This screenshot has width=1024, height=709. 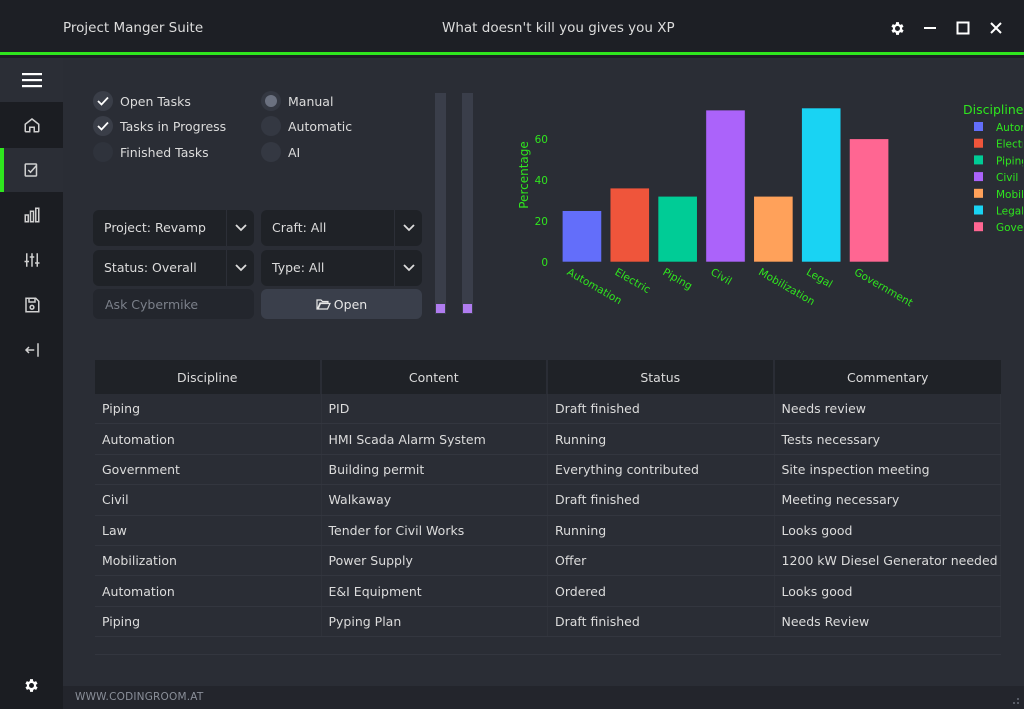 I want to click on checkbox-label: Open Tasks, so click(x=155, y=101).